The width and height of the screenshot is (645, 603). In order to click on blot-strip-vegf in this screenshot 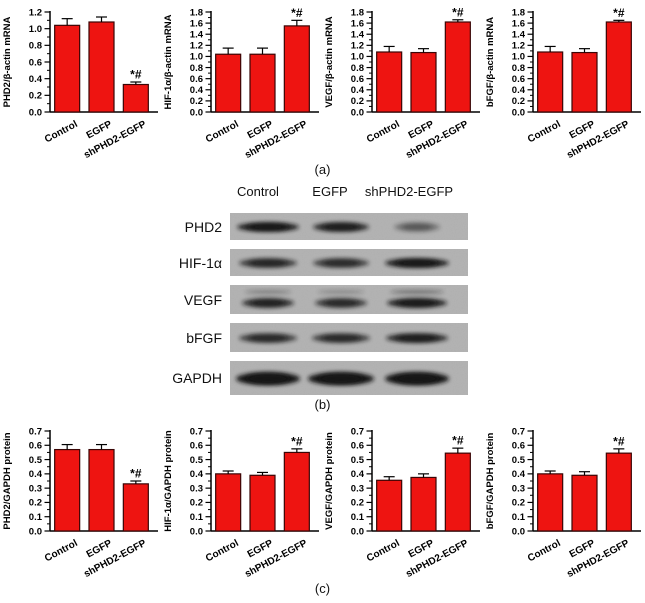, I will do `click(349, 299)`.